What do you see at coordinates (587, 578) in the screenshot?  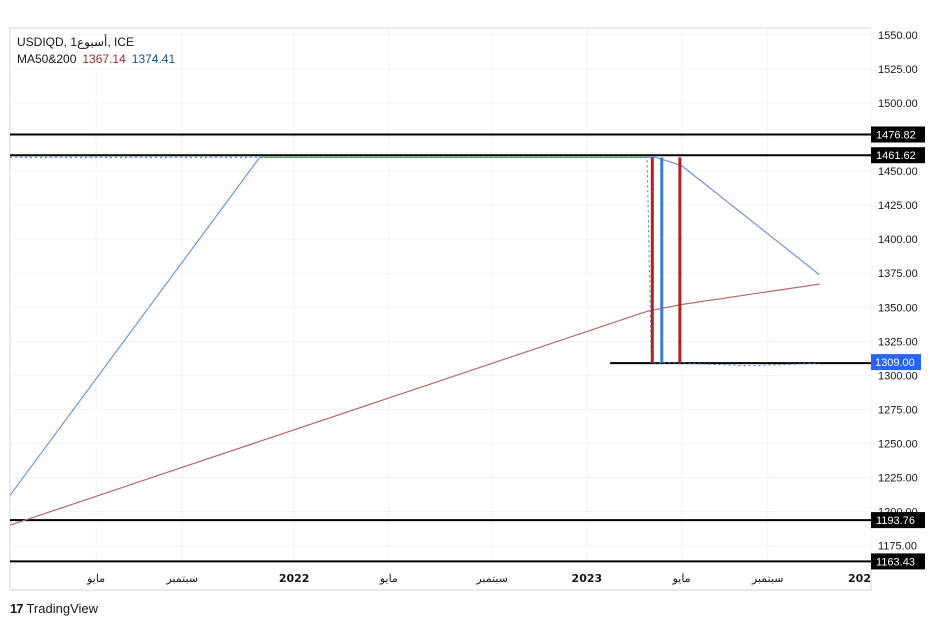 I see `x-tick-label: 2023` at bounding box center [587, 578].